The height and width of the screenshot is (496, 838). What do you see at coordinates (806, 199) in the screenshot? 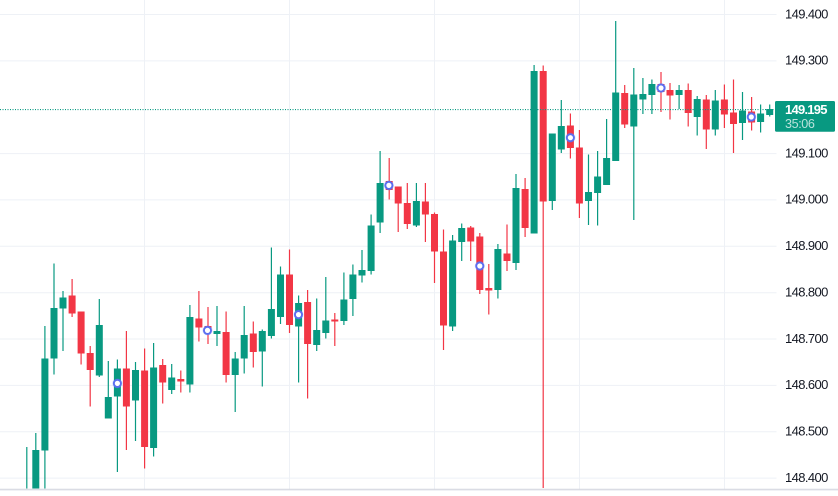
I see `svg-text: 149.000` at bounding box center [806, 199].